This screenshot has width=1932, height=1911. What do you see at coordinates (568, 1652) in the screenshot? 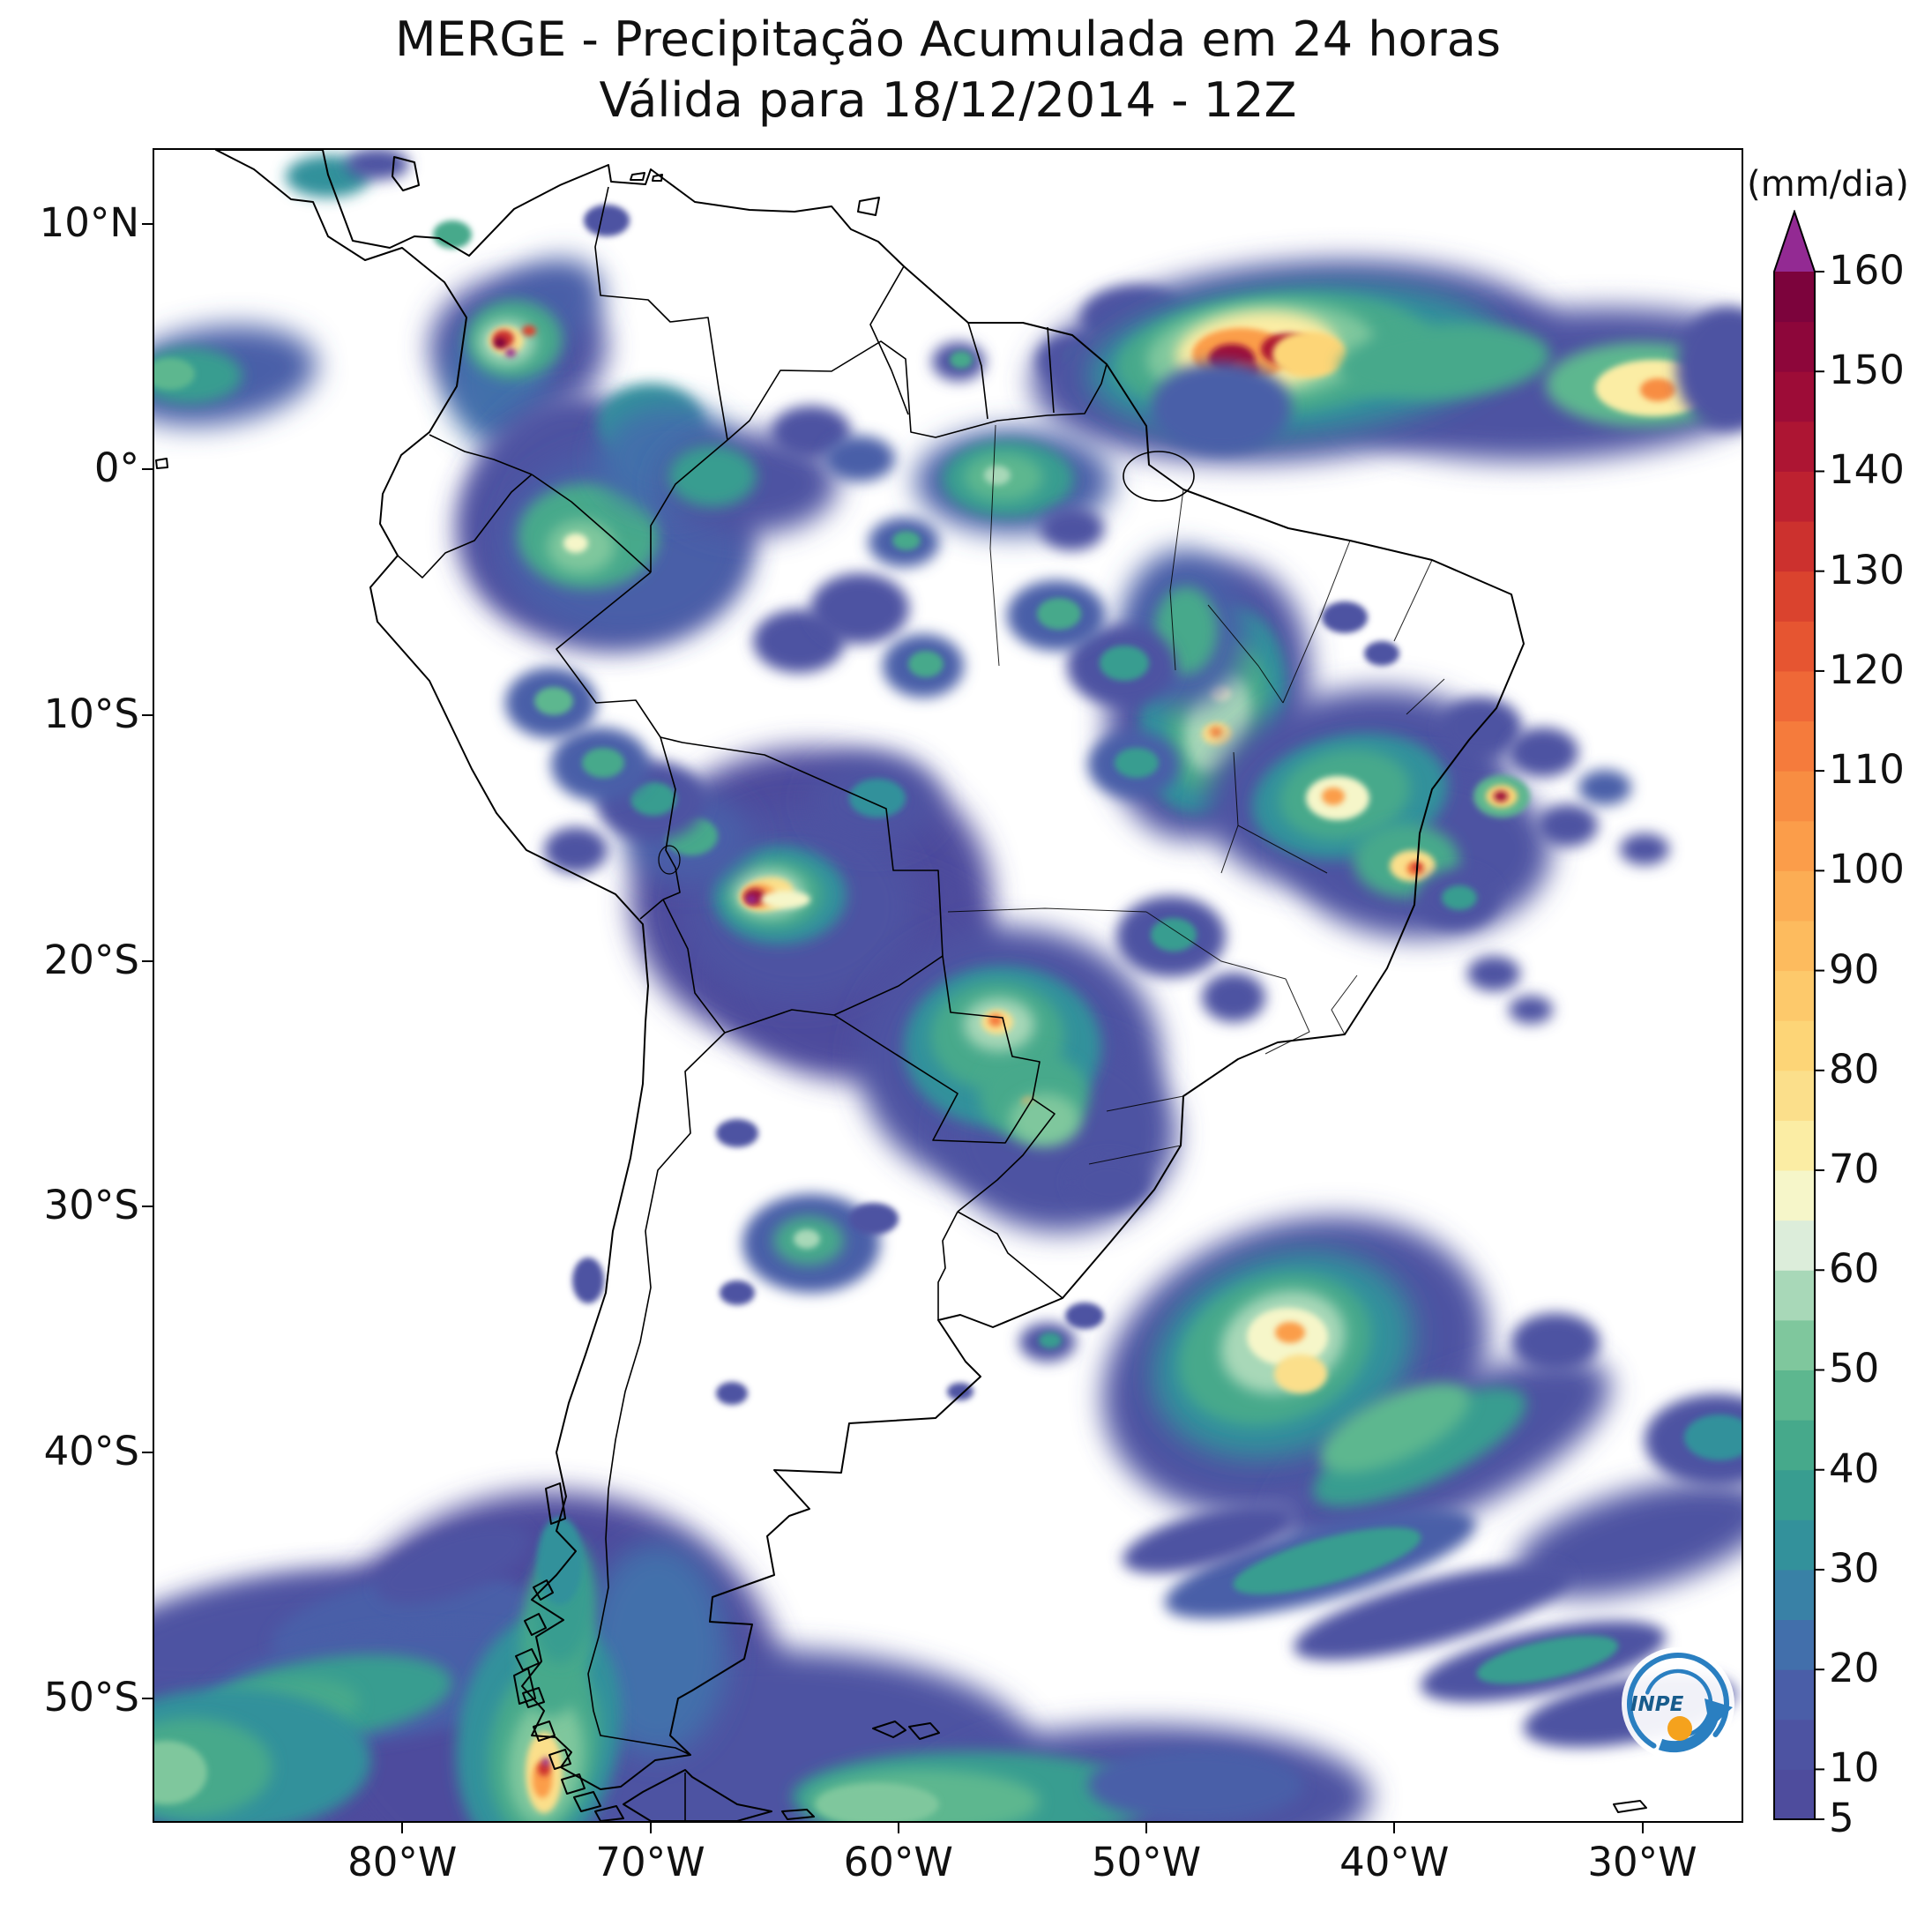
I see `chilean-fjord-islands` at bounding box center [568, 1652].